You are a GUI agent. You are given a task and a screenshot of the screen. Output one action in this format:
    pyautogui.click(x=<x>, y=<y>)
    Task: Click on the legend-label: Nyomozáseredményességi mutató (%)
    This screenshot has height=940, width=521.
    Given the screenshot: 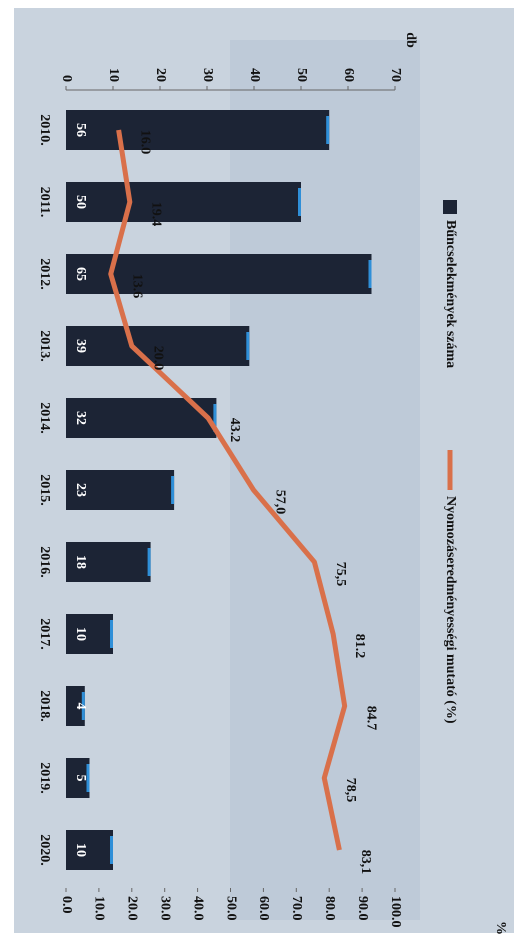 What is the action you would take?
    pyautogui.click(x=450, y=610)
    